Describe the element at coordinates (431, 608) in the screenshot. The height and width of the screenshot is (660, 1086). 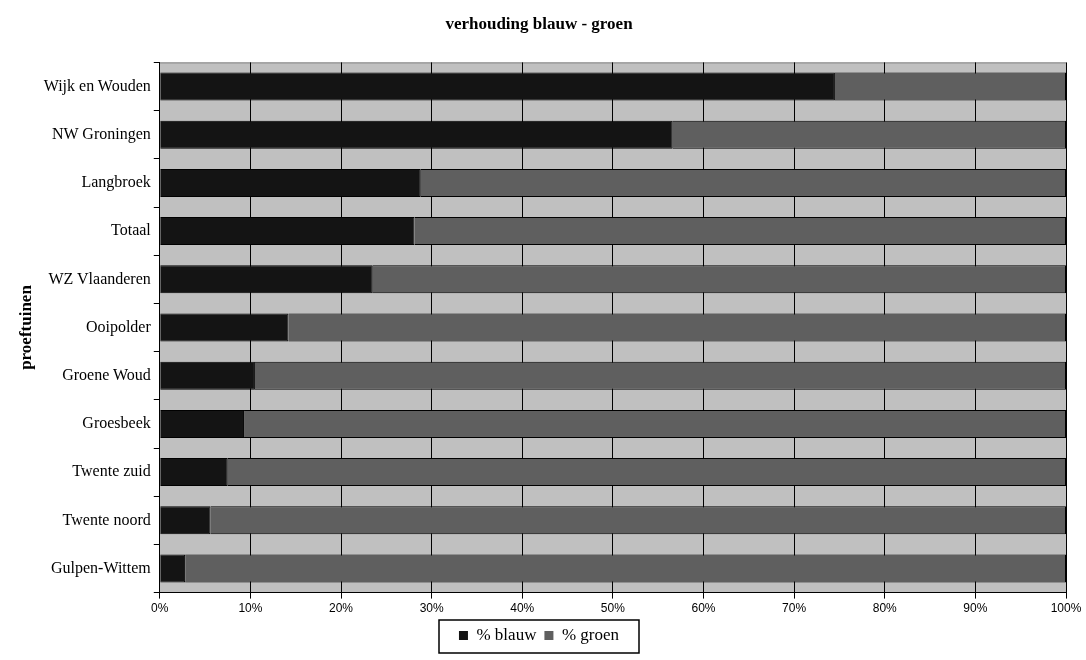
I see `x-tick-label: 30%` at that location.